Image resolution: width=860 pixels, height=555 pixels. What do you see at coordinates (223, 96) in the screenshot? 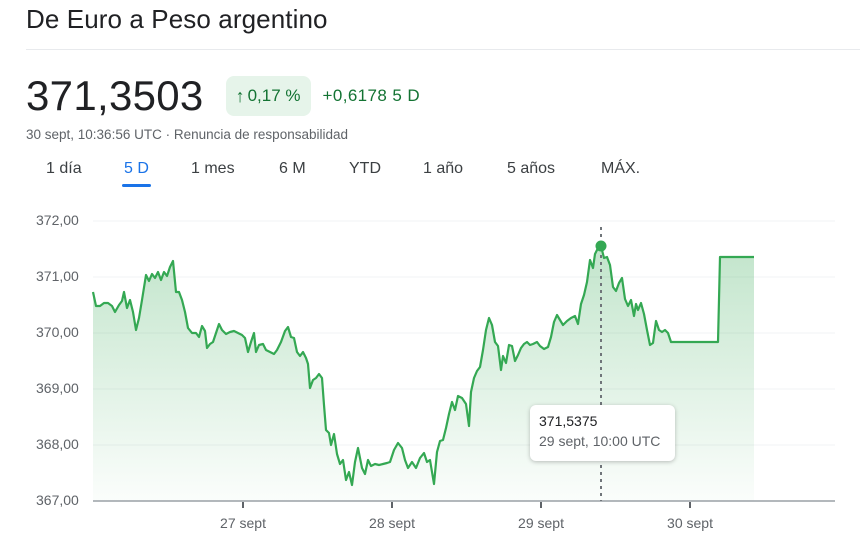
I see `quote-row: 371,3503 ↑ 0,17 % +0,6178 5 D` at bounding box center [223, 96].